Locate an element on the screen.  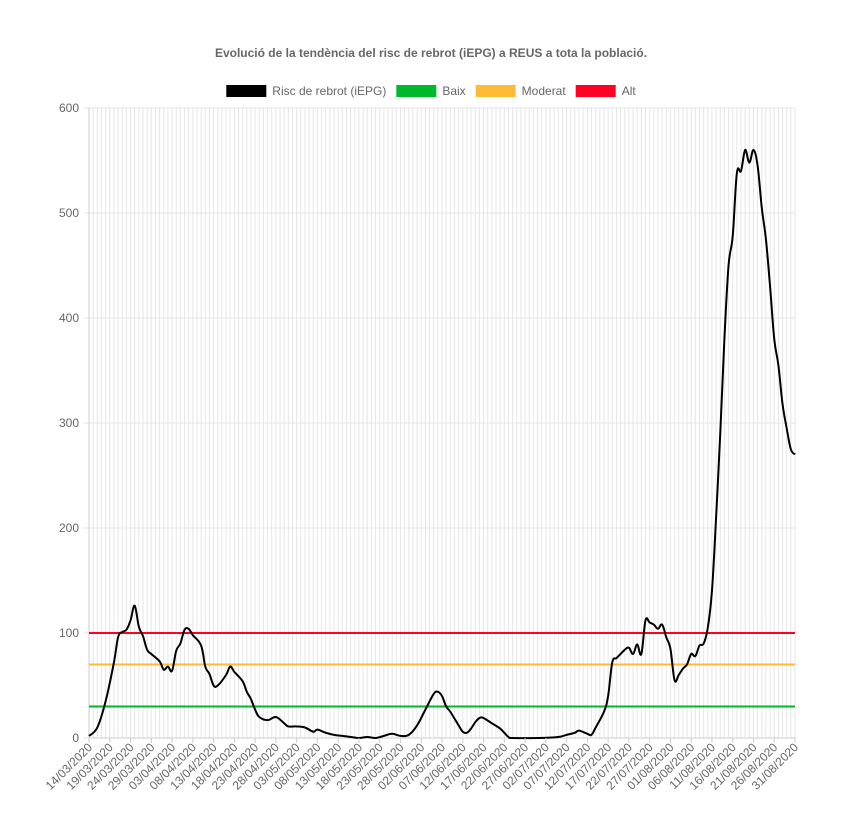
legend-label: Moderat is located at coordinates (544, 91).